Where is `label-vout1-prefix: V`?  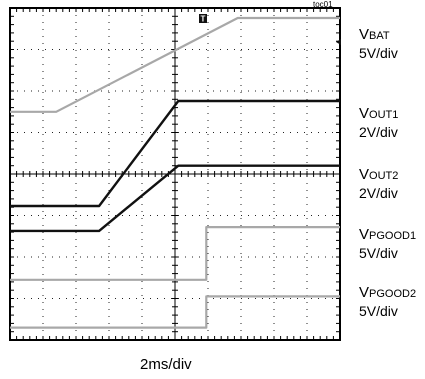
label-vout1-prefix: V is located at coordinates (364, 113).